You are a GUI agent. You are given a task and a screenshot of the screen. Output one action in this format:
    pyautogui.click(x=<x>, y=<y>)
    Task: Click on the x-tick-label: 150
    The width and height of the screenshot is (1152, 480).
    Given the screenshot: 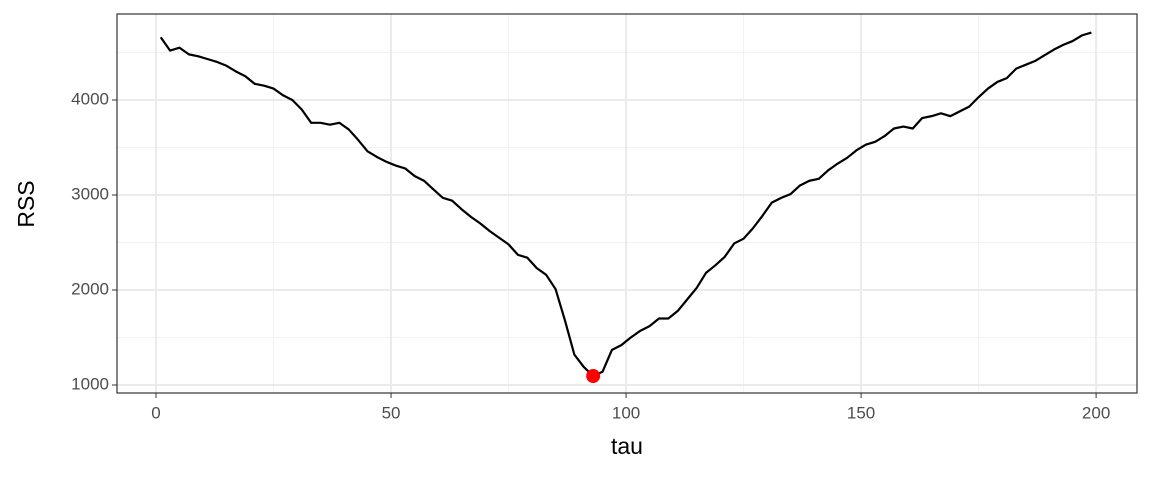 What is the action you would take?
    pyautogui.click(x=861, y=412)
    